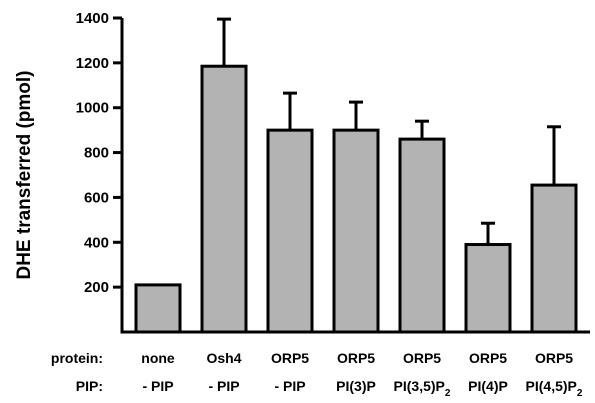 This screenshot has height=403, width=595. What do you see at coordinates (92, 18) in the screenshot?
I see `y-tick-label: 1400` at bounding box center [92, 18].